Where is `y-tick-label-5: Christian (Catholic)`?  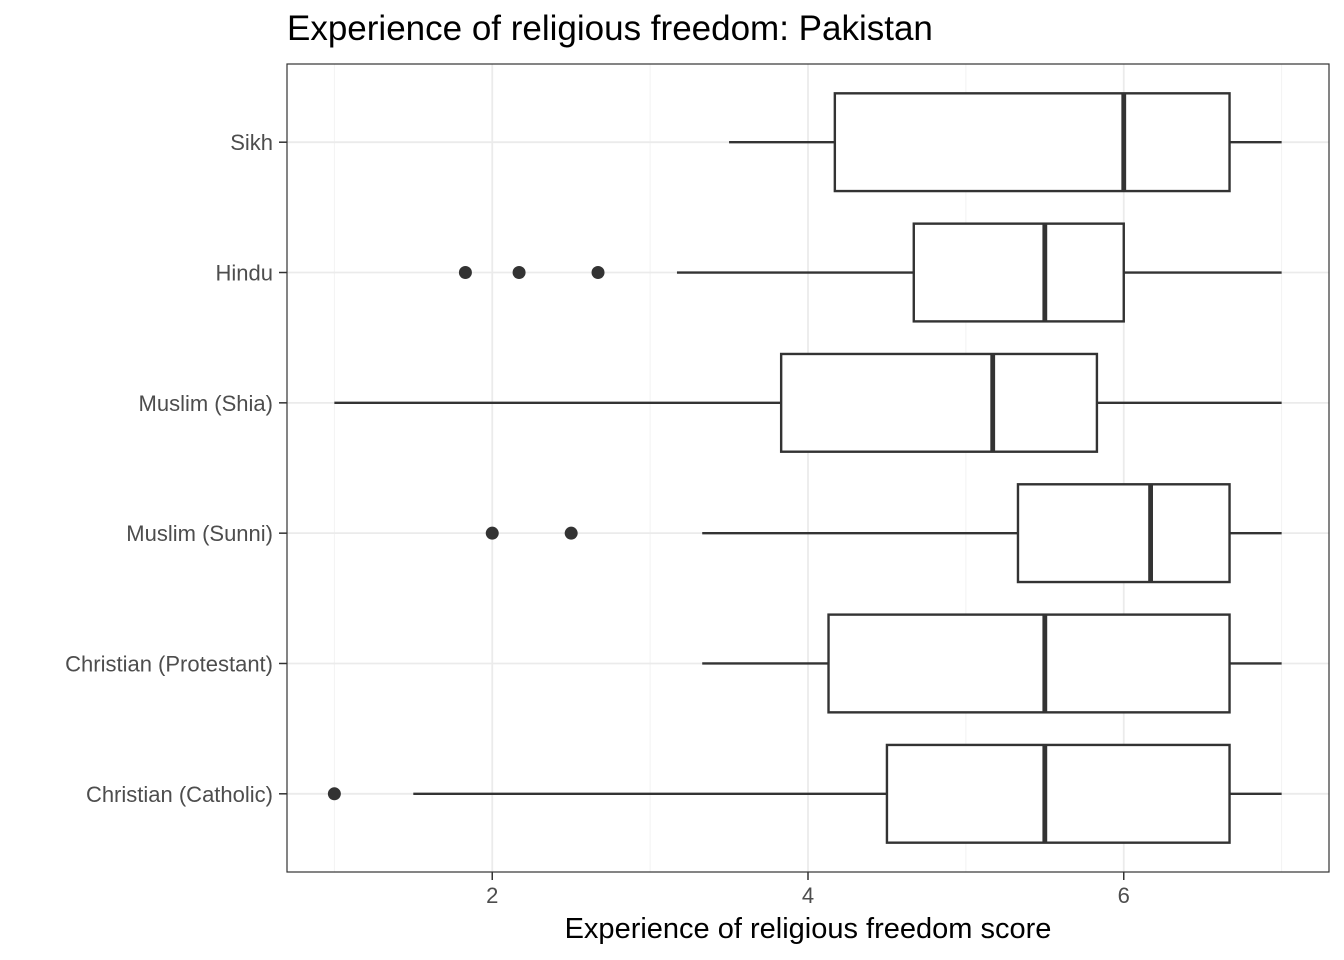 y-tick-label-5: Christian (Catholic) is located at coordinates (179, 794).